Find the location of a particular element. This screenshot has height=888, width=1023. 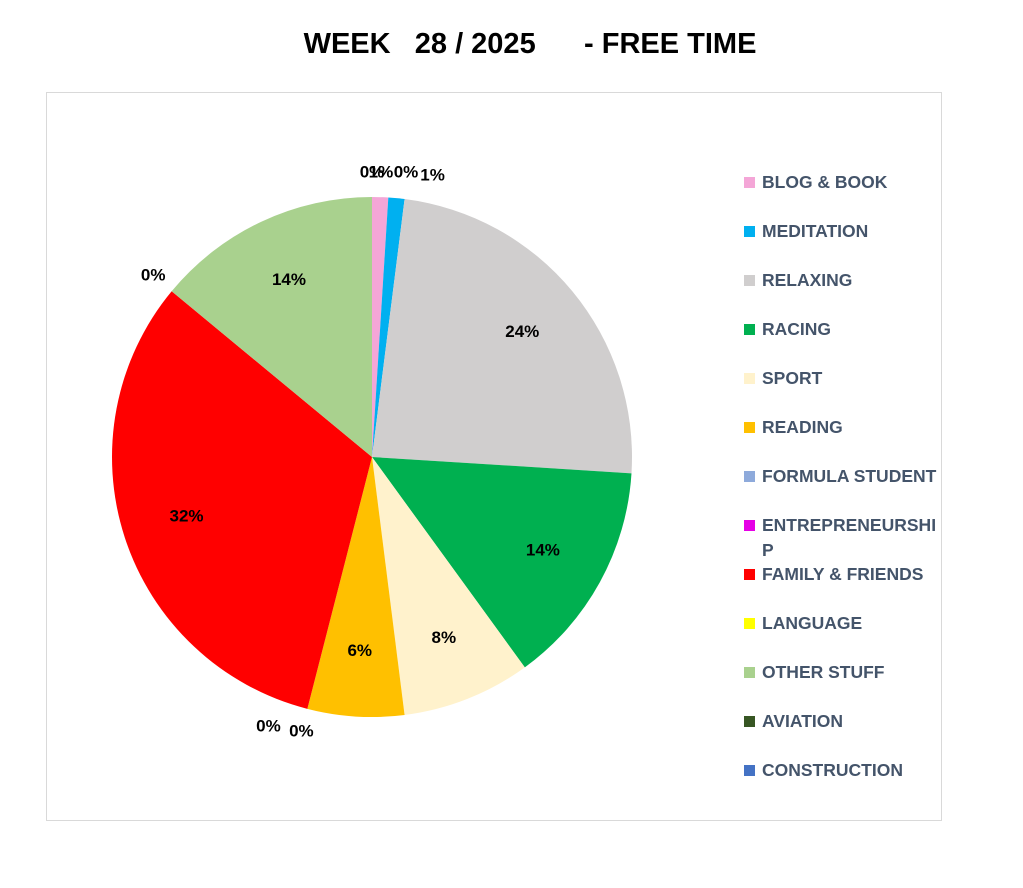

legend-label: FAMILY & FRIENDS is located at coordinates (843, 574).